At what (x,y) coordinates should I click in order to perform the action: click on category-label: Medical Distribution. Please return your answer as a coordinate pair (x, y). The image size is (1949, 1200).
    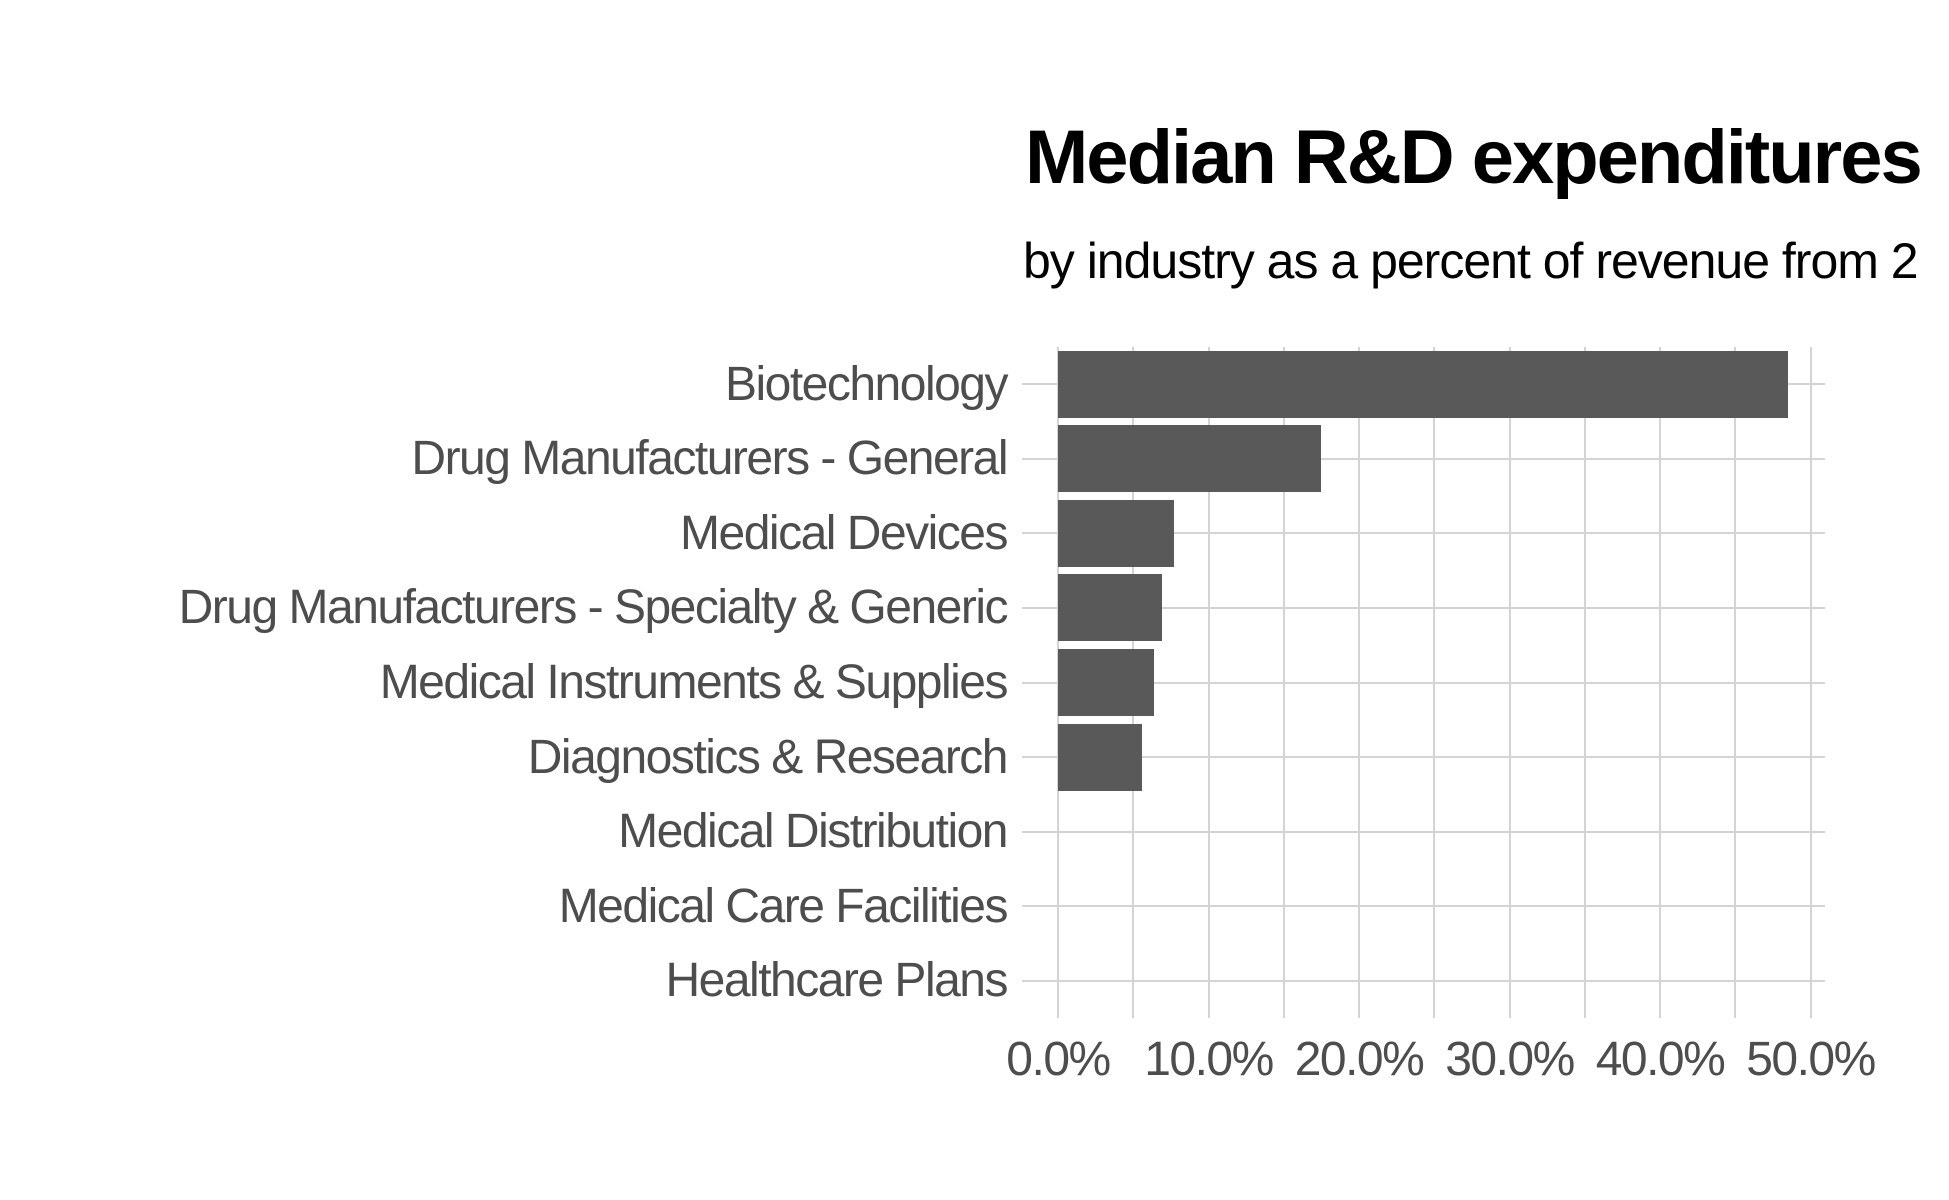
    Looking at the image, I should click on (813, 832).